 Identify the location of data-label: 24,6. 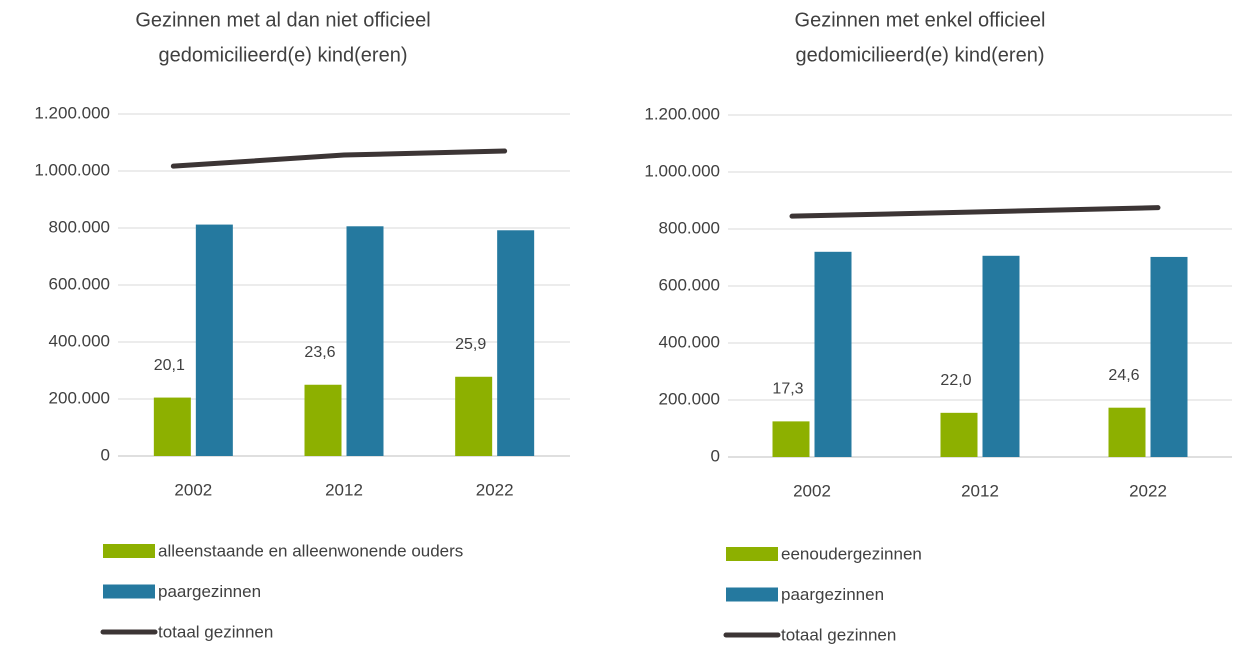
(1123, 375).